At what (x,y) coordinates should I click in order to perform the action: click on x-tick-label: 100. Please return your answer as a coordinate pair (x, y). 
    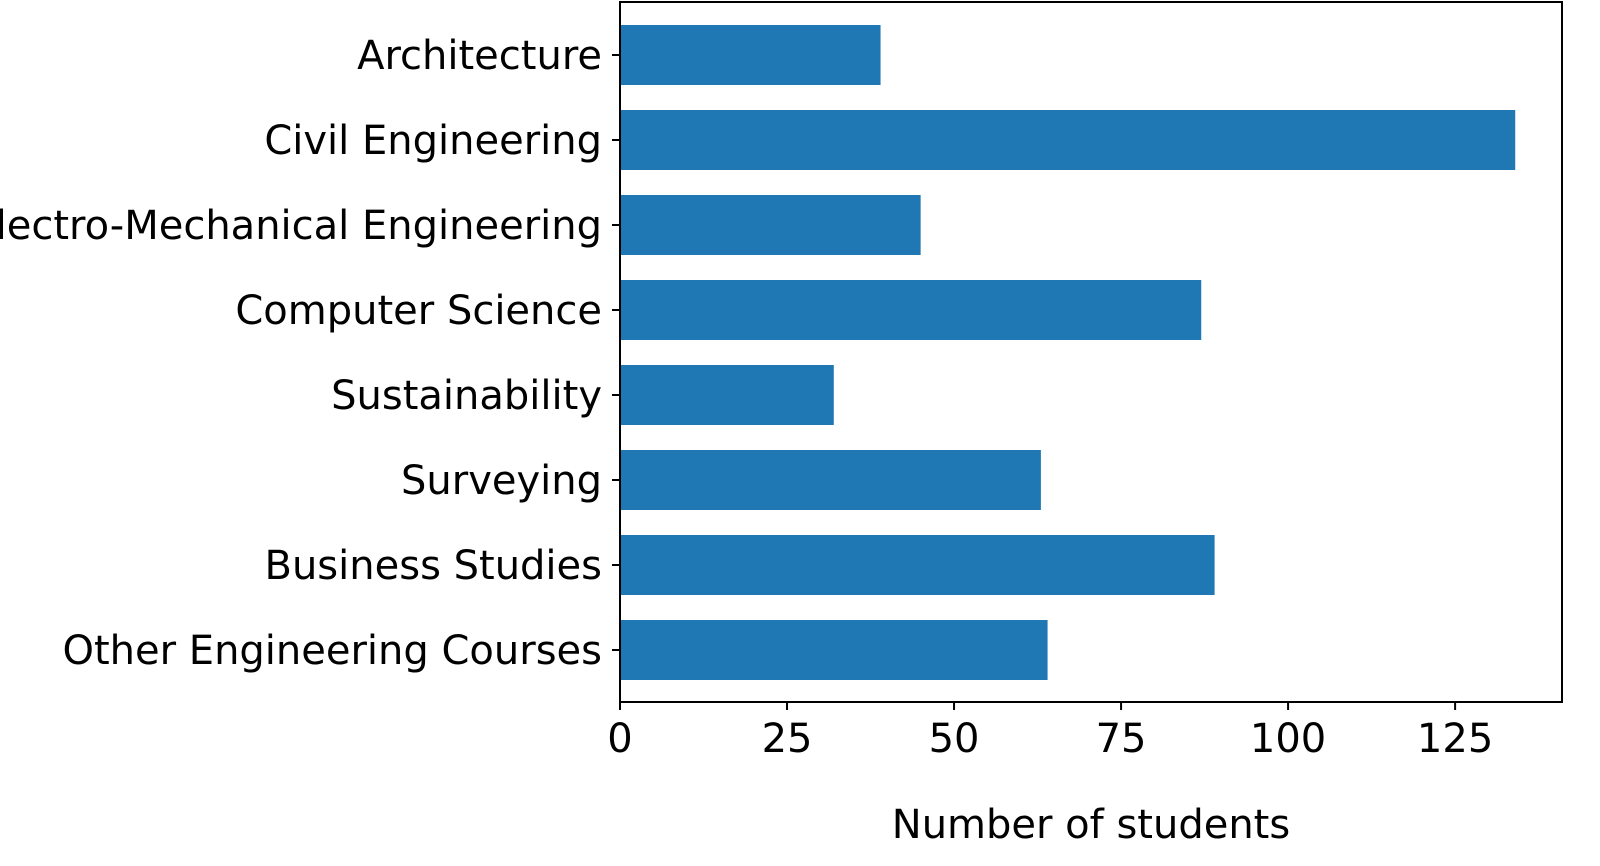
    Looking at the image, I should click on (1288, 739).